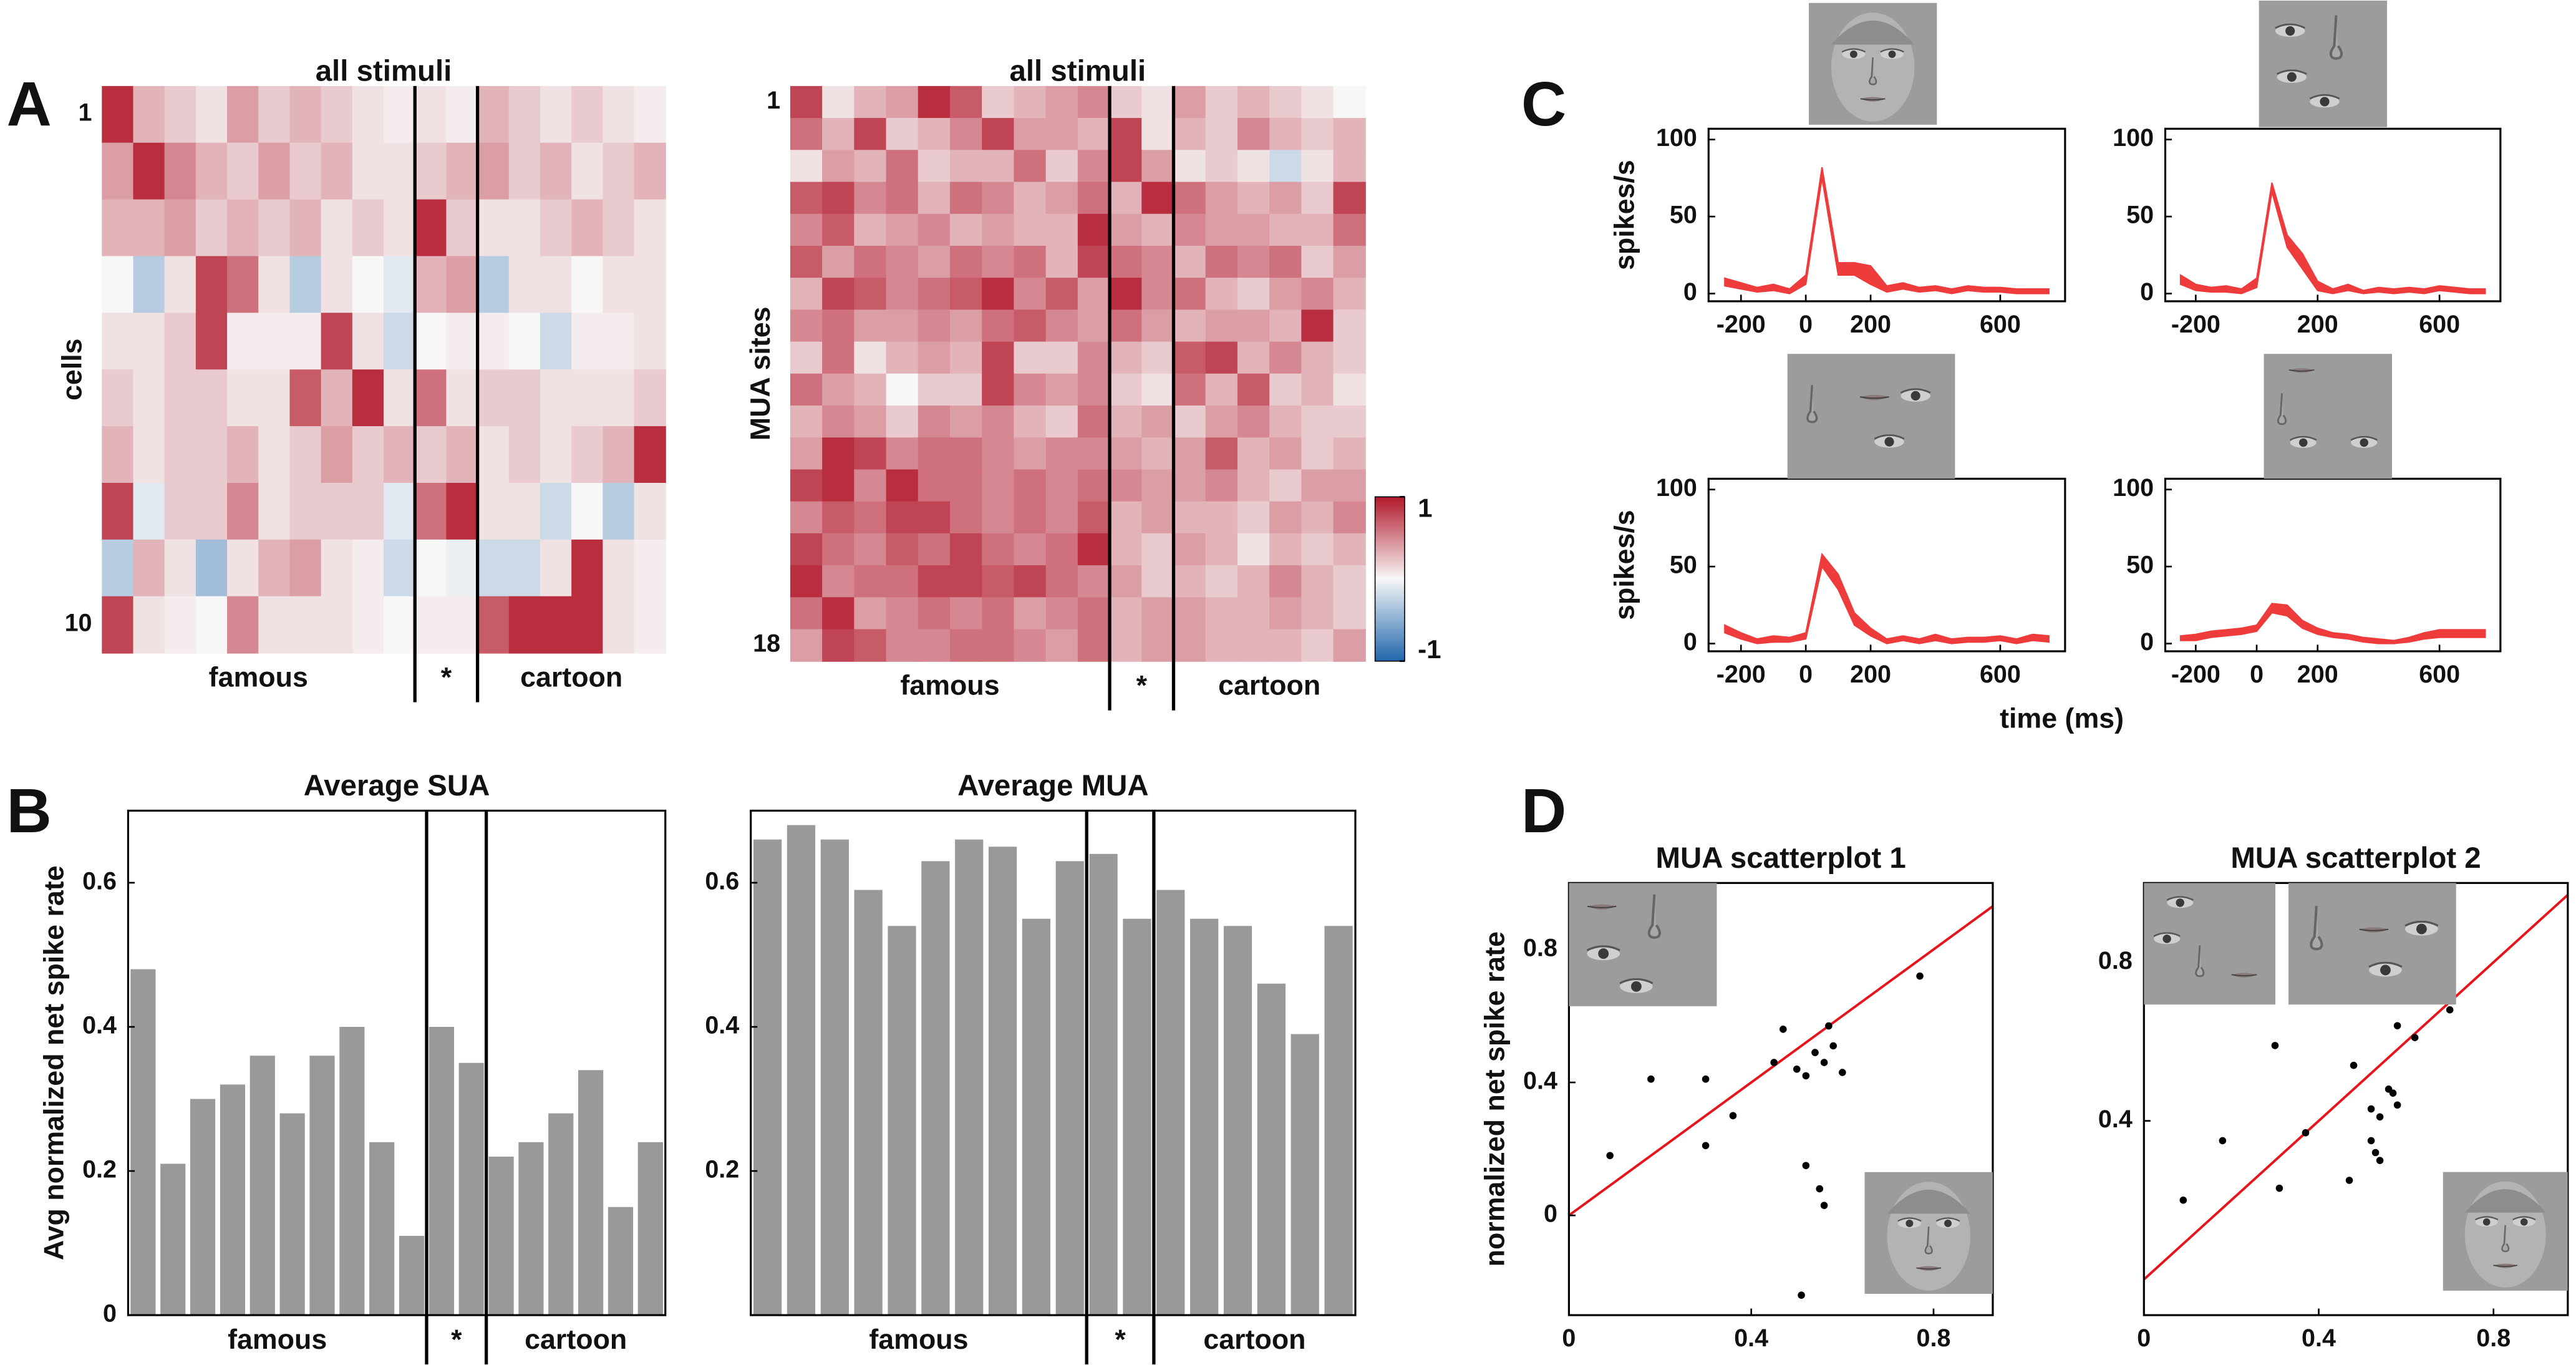  Describe the element at coordinates (1741, 324) in the screenshot. I see `x-tick-label: -200` at that location.